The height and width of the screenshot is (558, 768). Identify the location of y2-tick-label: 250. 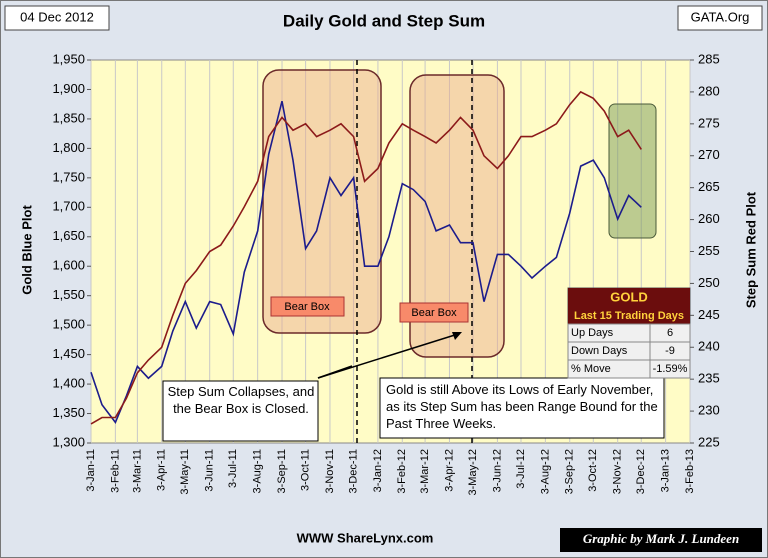
(709, 282).